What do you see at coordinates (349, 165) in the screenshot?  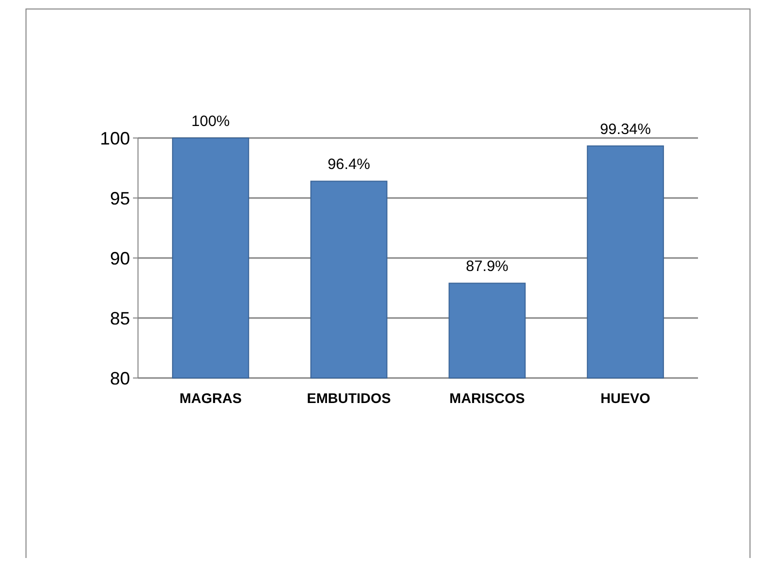 I see `data-label: 96.4%` at bounding box center [349, 165].